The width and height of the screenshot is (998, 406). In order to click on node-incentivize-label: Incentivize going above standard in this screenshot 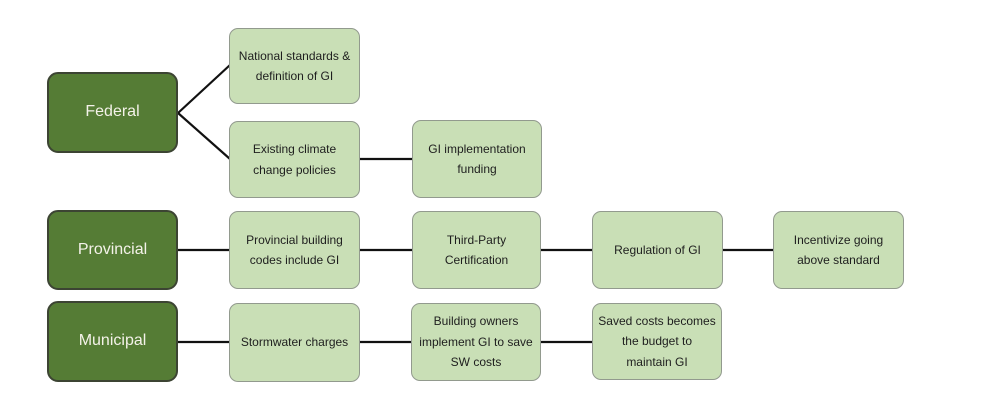, I will do `click(838, 249)`.